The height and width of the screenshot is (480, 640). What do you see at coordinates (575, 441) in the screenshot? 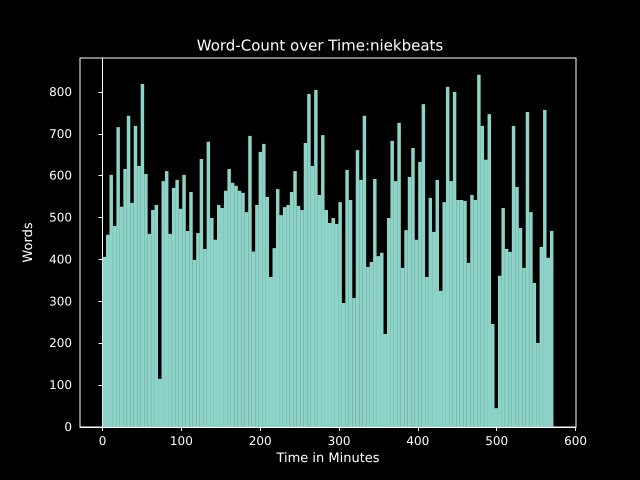
I see `x-tick-label: 600` at bounding box center [575, 441].